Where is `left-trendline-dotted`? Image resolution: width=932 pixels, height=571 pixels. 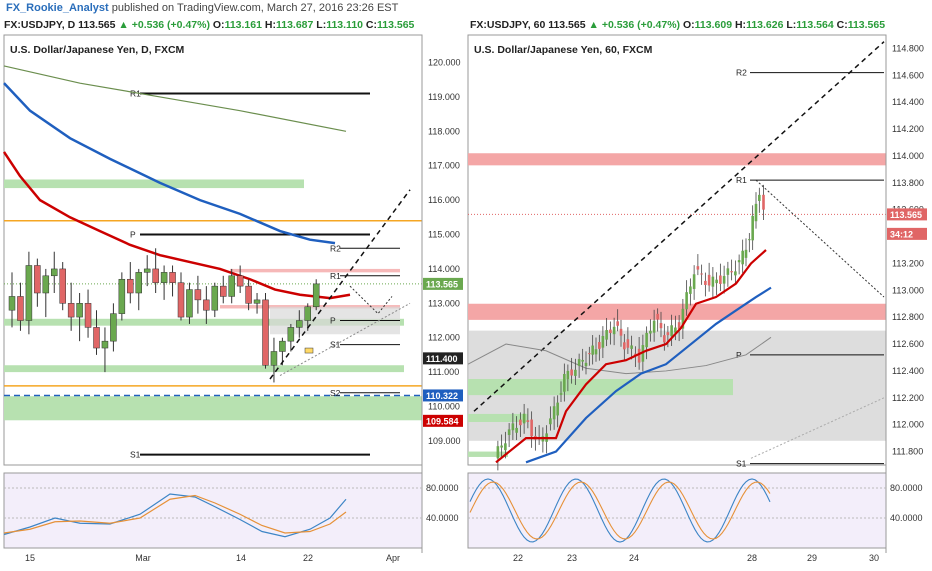
left-trendline-dotted is located at coordinates (345, 339).